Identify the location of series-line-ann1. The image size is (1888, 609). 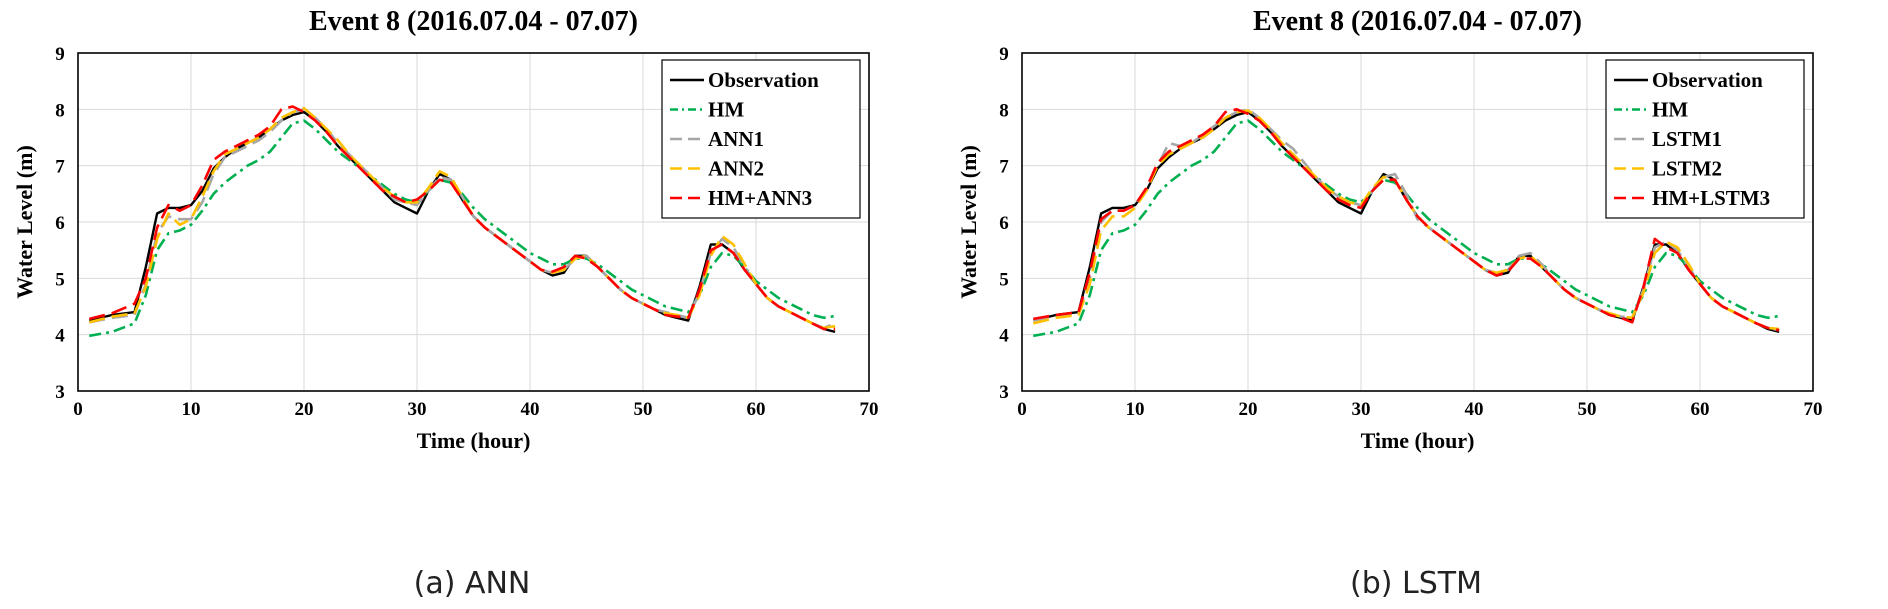
(462, 219).